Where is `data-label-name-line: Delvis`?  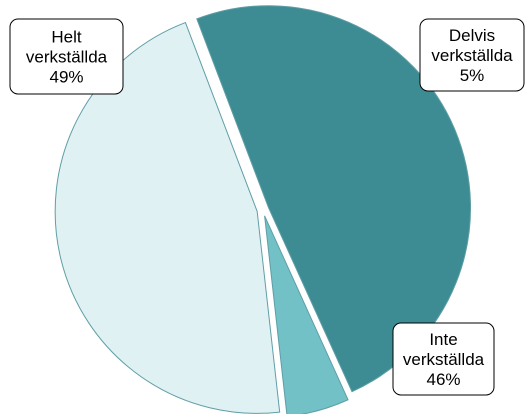
data-label-name-line: Delvis is located at coordinates (472, 35).